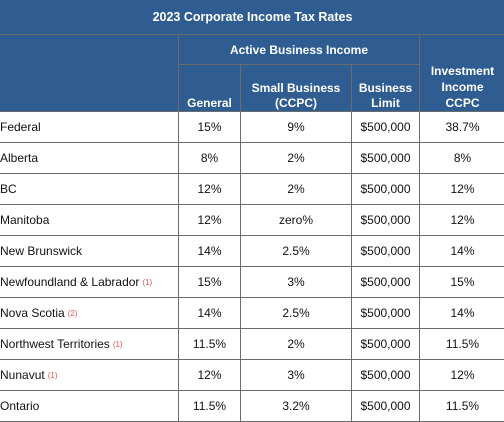  What do you see at coordinates (22, 375) in the screenshot?
I see `jurisdiction-name: Nunavut` at bounding box center [22, 375].